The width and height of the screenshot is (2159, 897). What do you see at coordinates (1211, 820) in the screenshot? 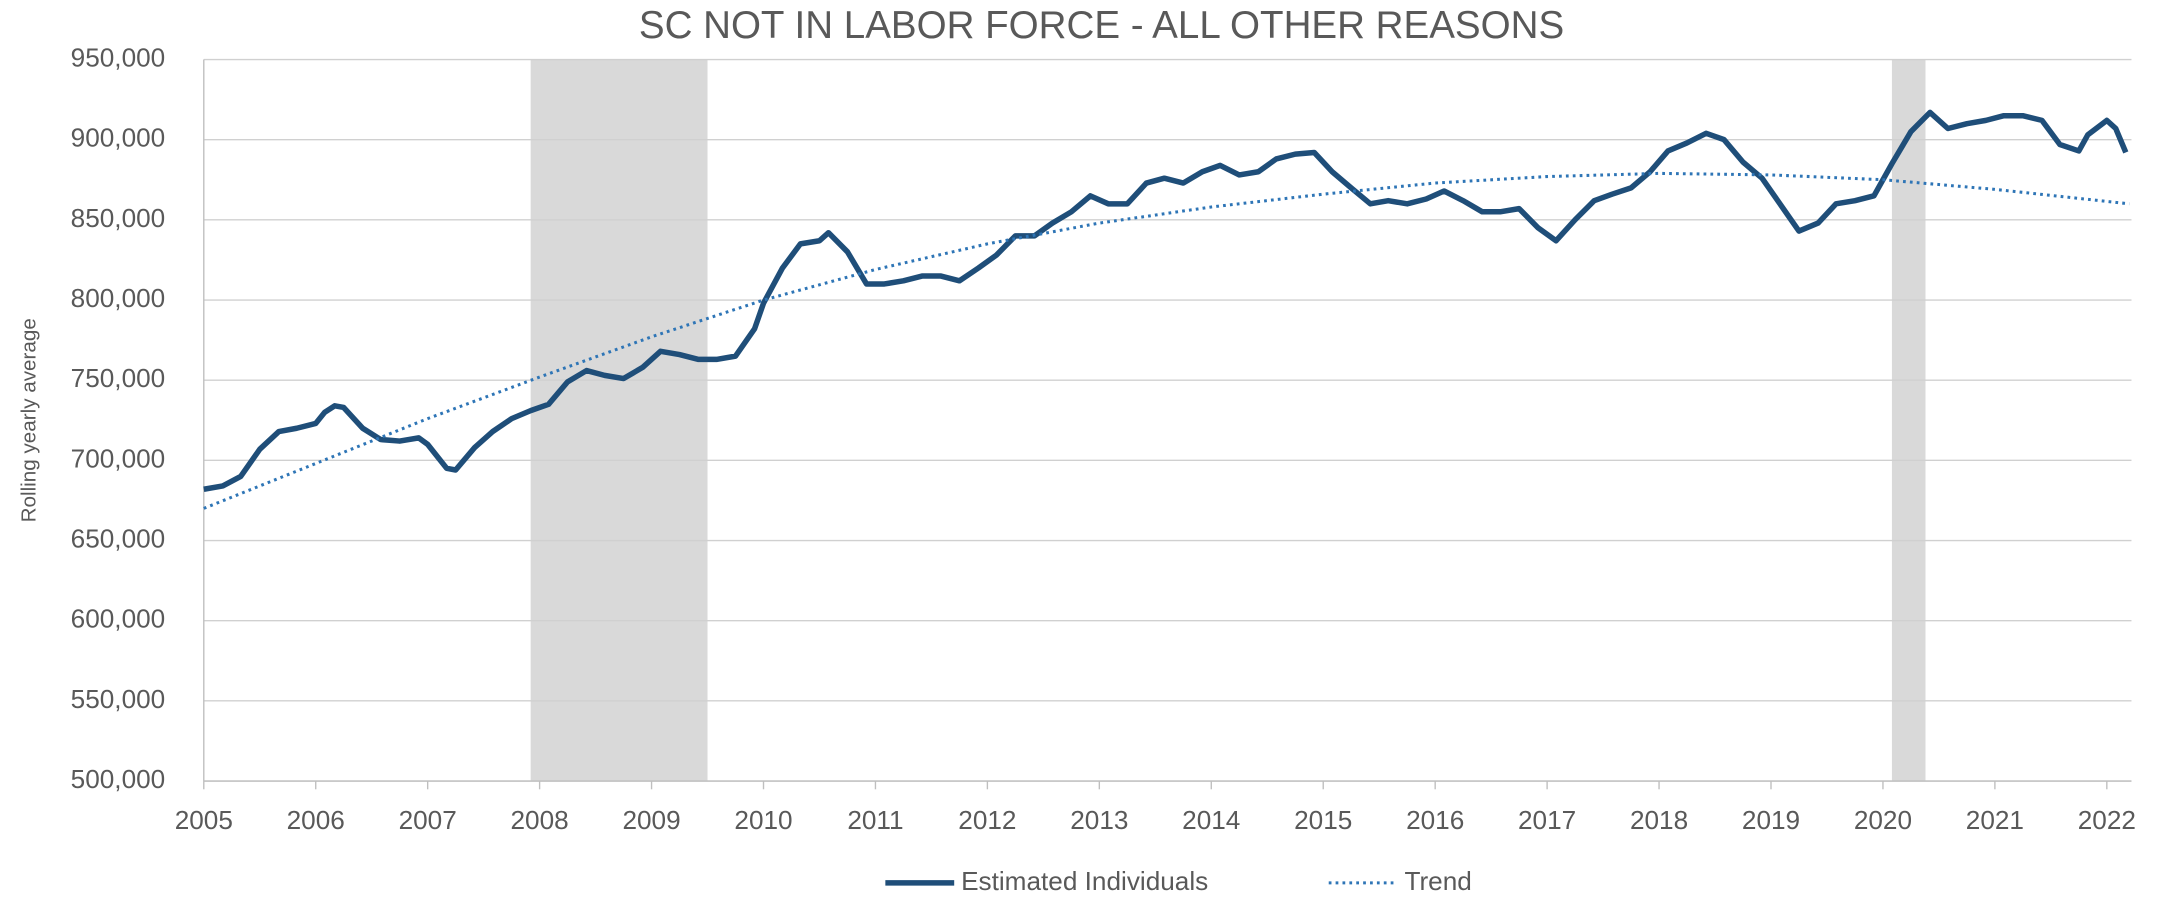
I see `x-tick-label: 2014` at bounding box center [1211, 820].